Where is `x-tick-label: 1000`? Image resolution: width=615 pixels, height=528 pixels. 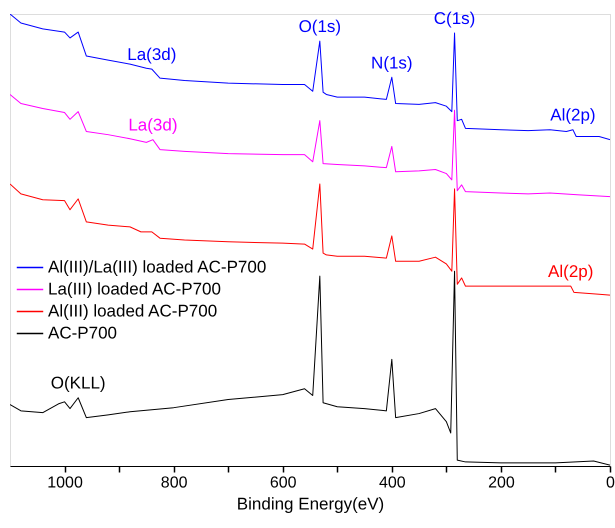
x-tick-label: 1000 is located at coordinates (65, 483).